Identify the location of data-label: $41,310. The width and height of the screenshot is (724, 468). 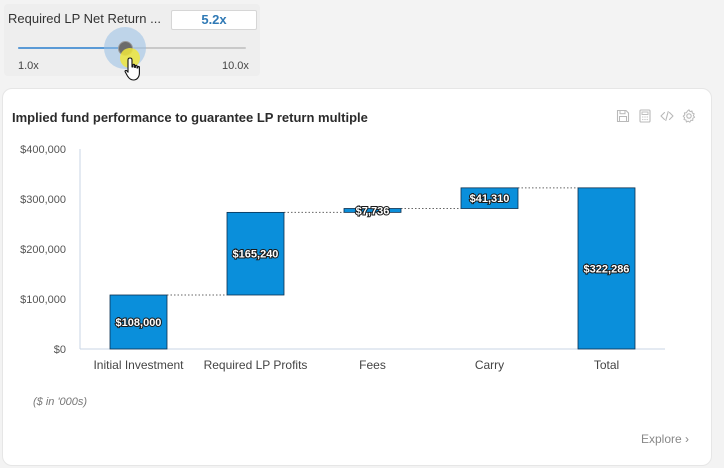
(490, 199).